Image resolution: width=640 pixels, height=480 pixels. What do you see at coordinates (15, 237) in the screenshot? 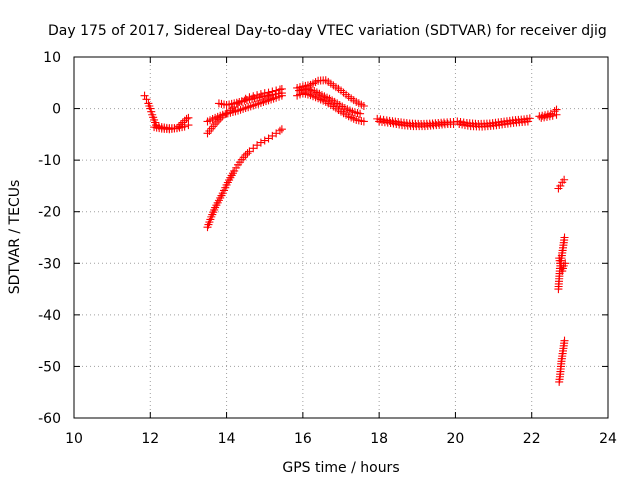
I see `y-axis-label: SDTVAR / TECUs` at bounding box center [15, 237].